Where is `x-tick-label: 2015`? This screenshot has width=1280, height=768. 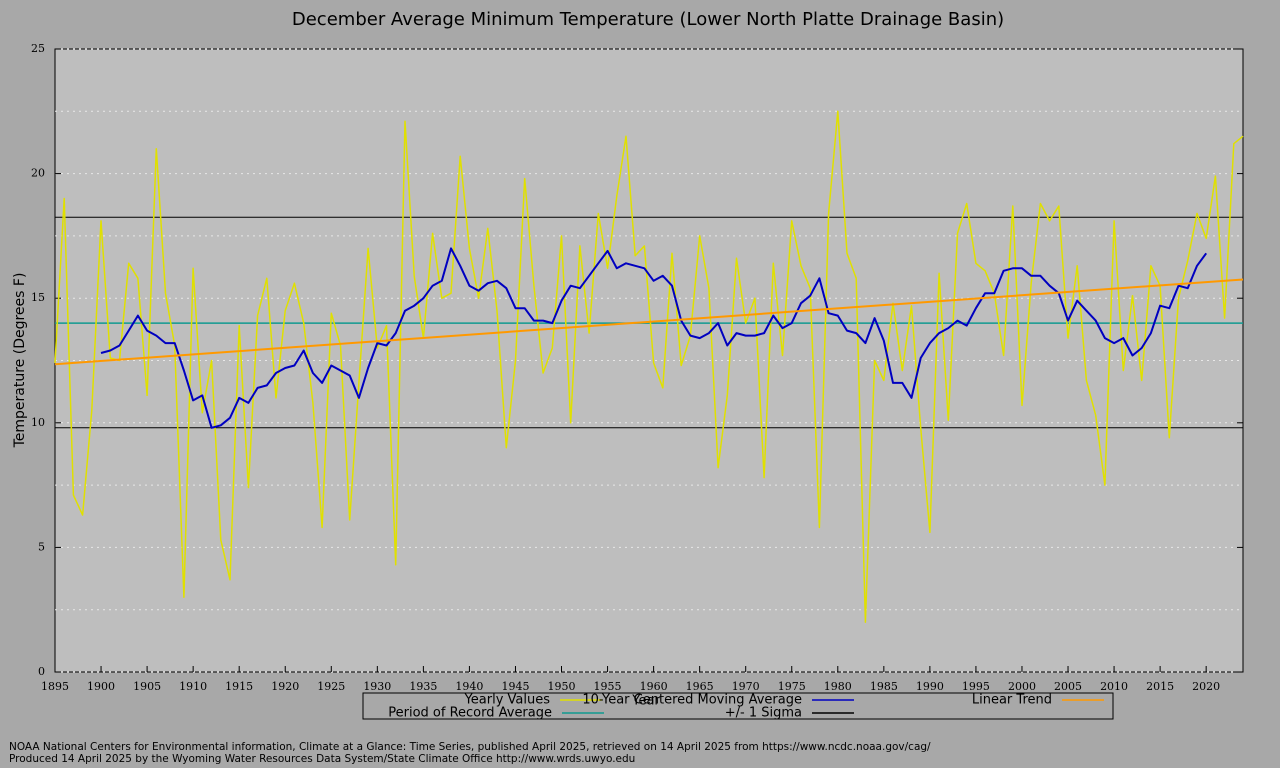
x-tick-label: 2015 is located at coordinates (1160, 686).